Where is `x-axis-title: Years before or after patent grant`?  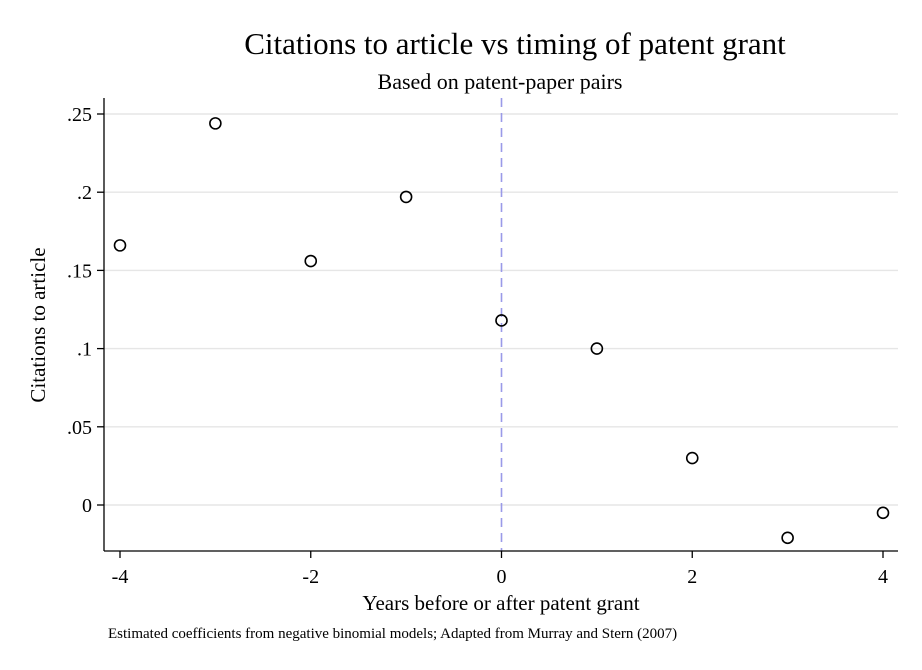 x-axis-title: Years before or after patent grant is located at coordinates (500, 603).